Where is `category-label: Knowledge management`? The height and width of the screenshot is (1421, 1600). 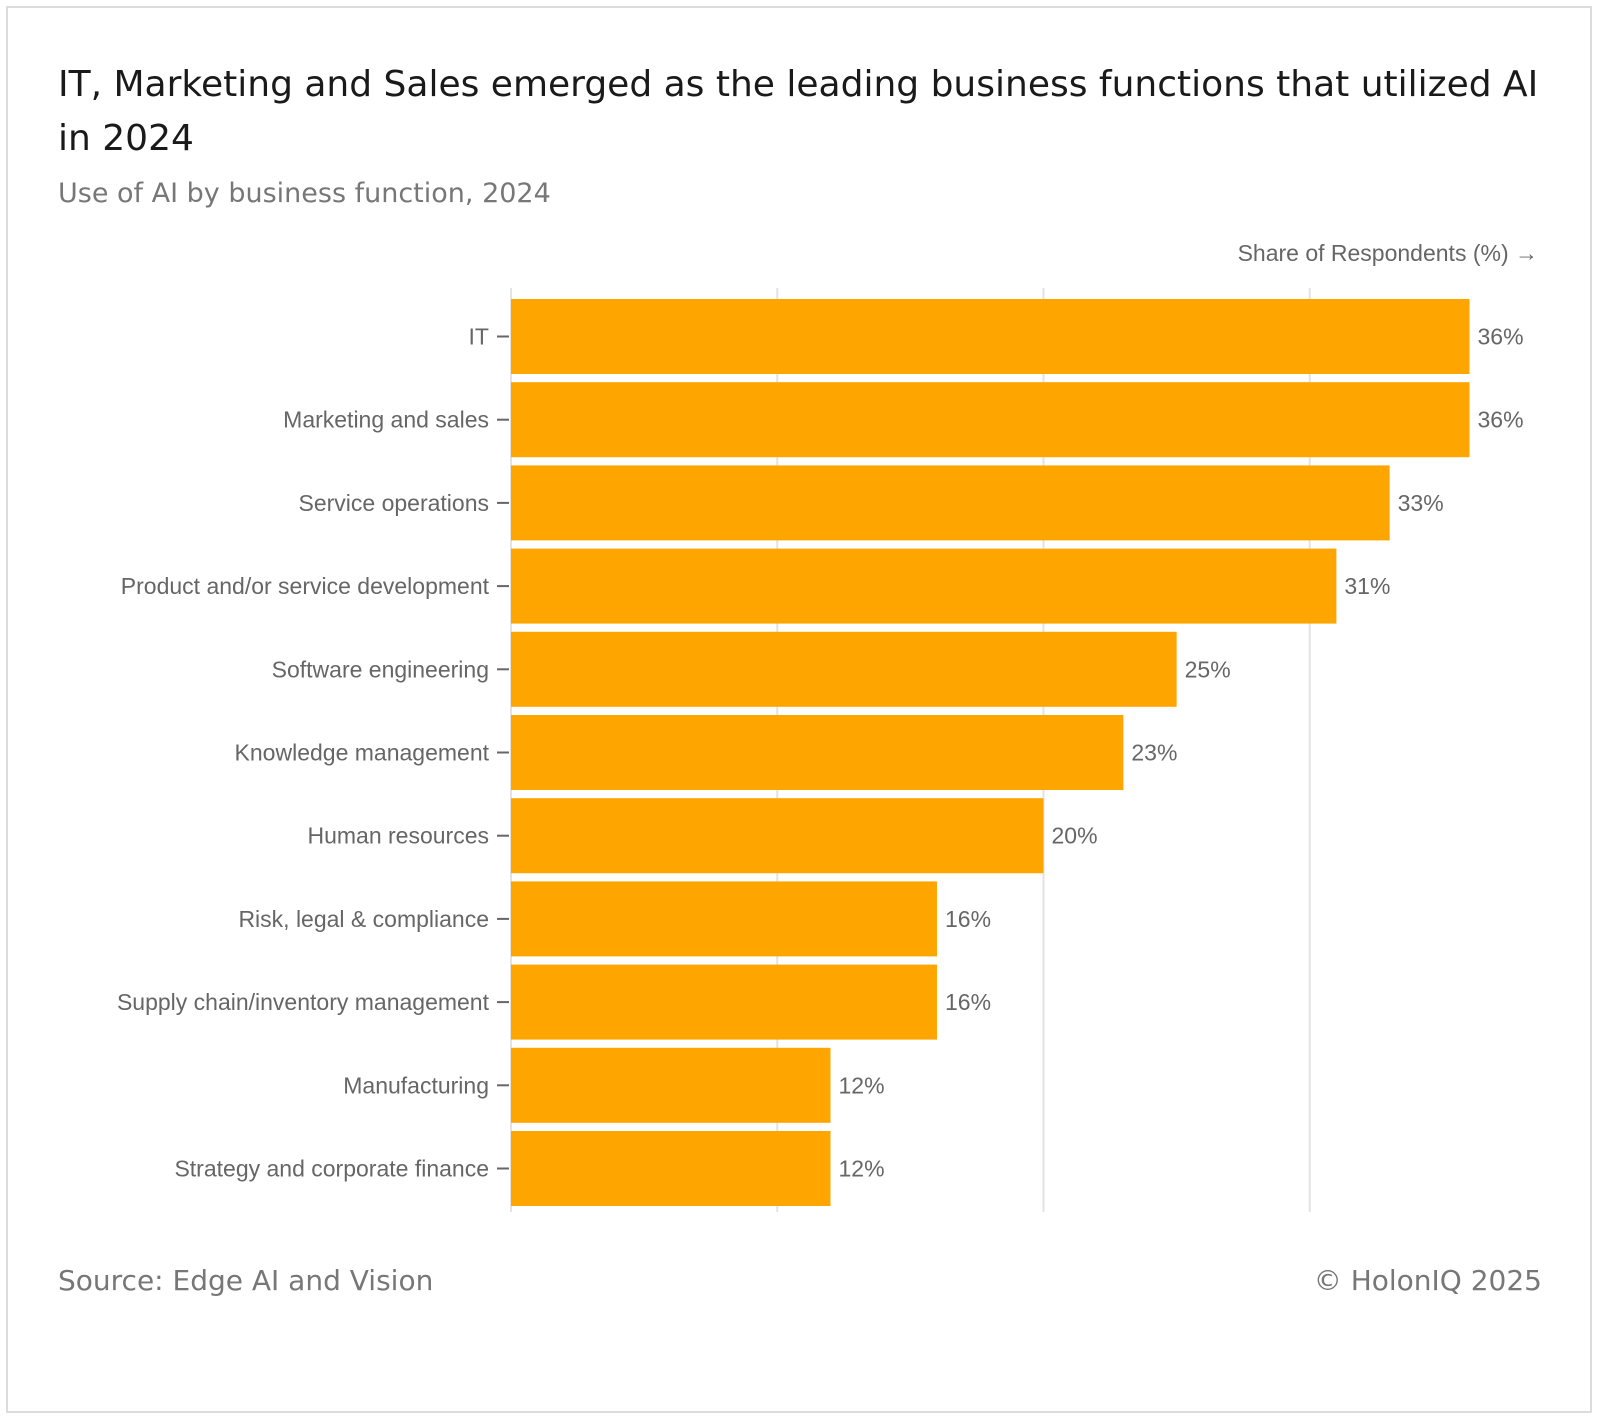
category-label: Knowledge management is located at coordinates (362, 753).